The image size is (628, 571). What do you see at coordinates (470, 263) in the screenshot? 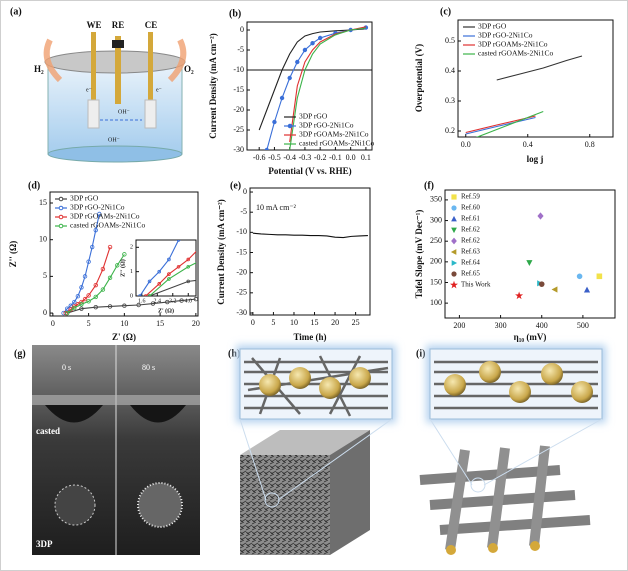
I see `legend-label: Ref.64` at bounding box center [470, 263].